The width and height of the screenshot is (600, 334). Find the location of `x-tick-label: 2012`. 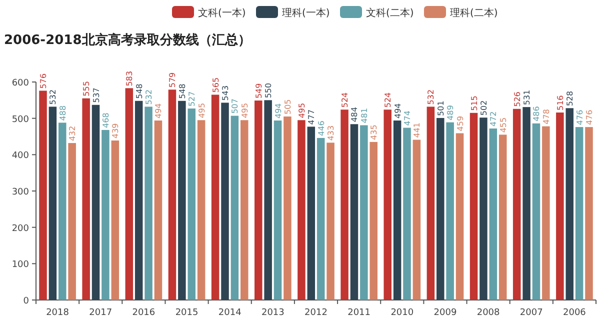

x-tick-label: 2012 is located at coordinates (316, 313).